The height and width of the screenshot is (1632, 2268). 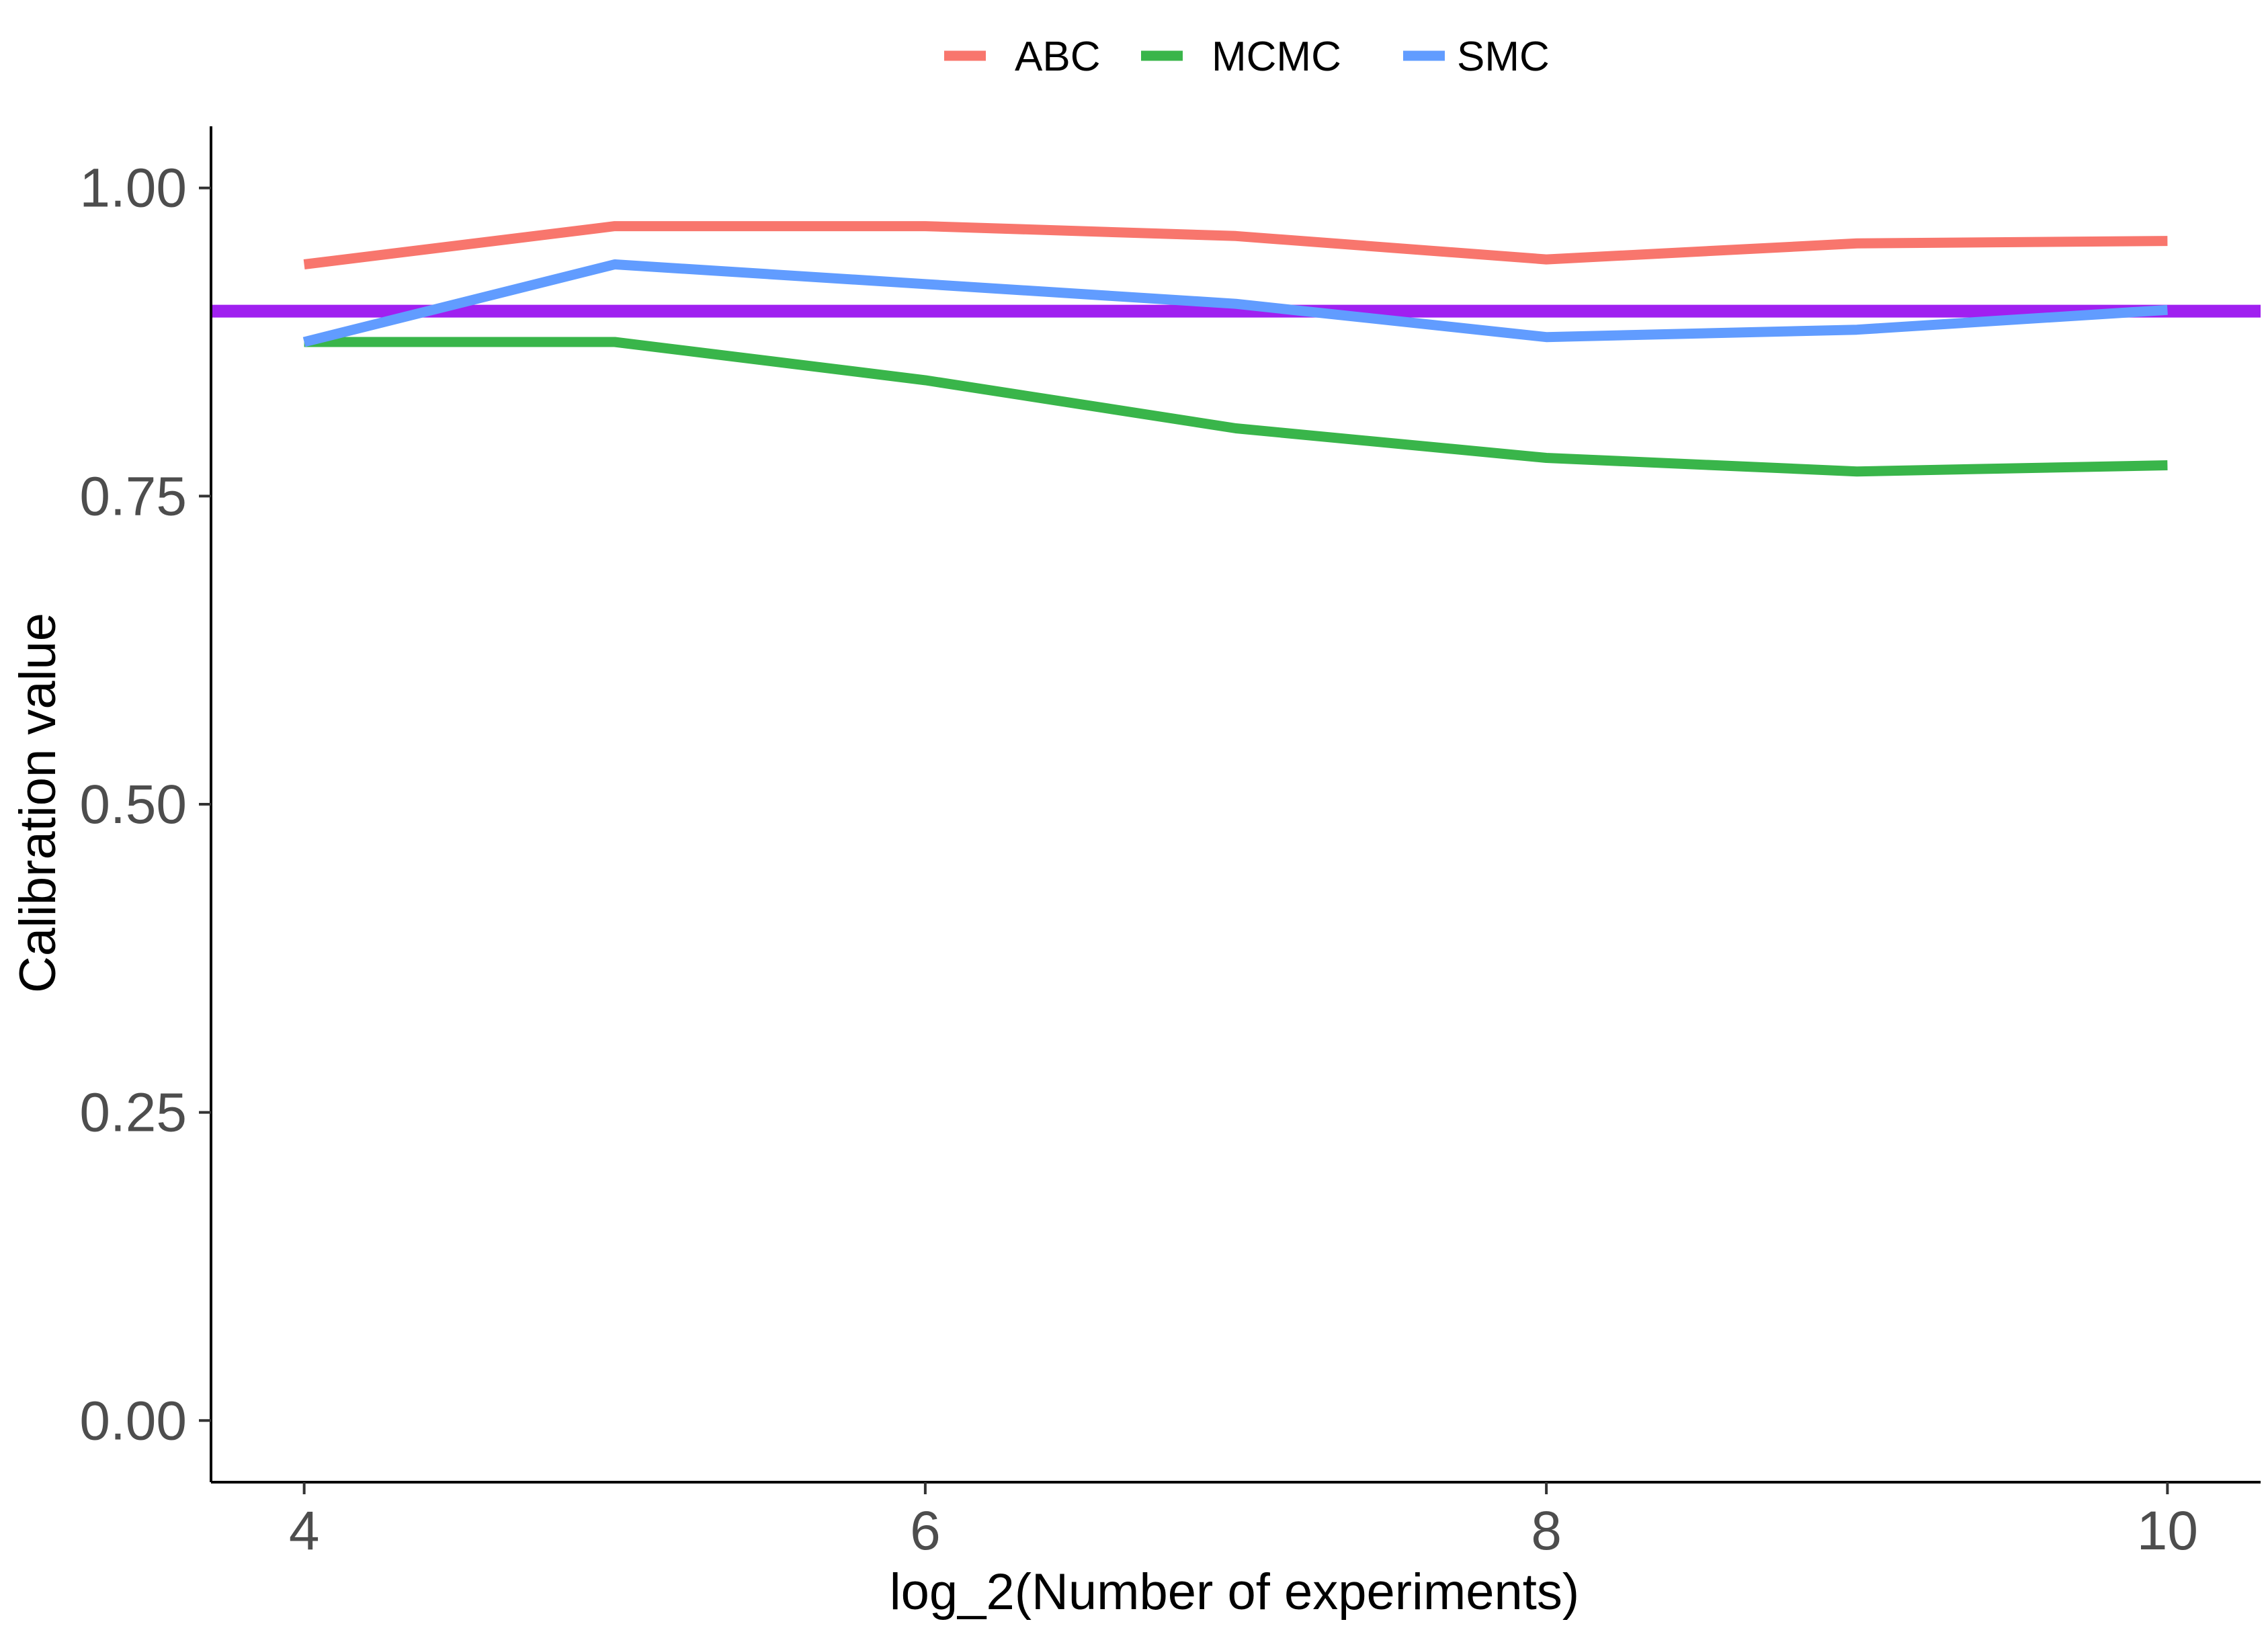 I want to click on legend-label-mcmc: MCMC, so click(x=1277, y=57).